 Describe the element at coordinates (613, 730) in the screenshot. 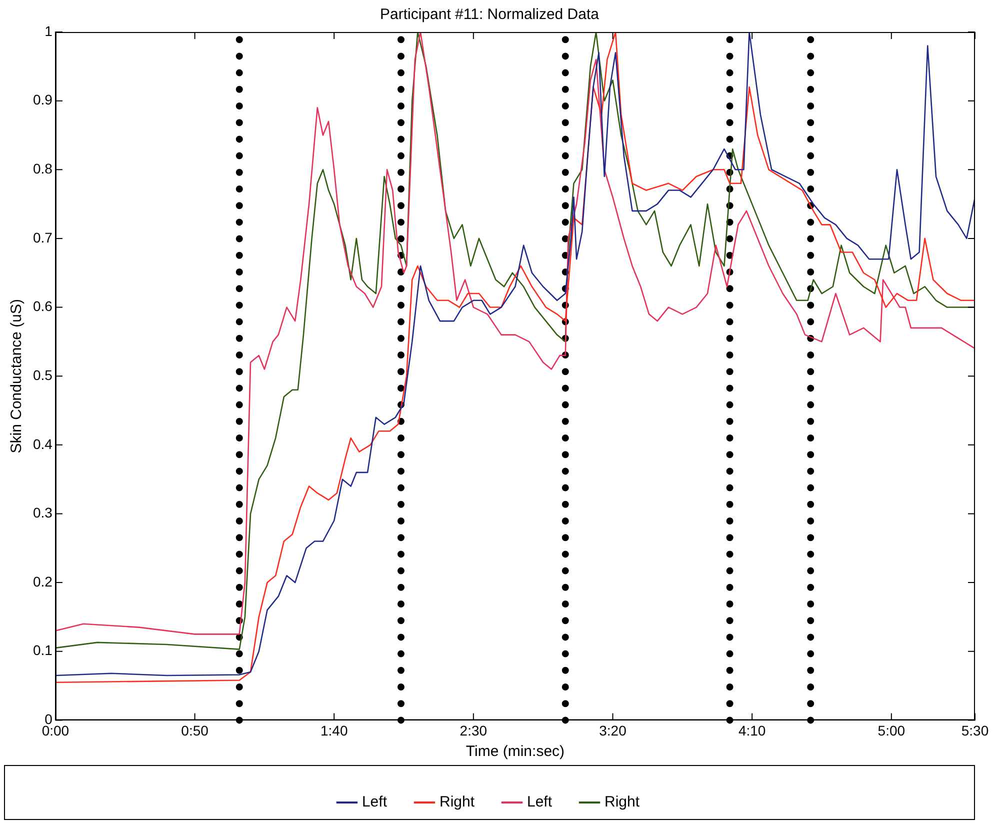

I see `x-tick-label: 3:20` at that location.